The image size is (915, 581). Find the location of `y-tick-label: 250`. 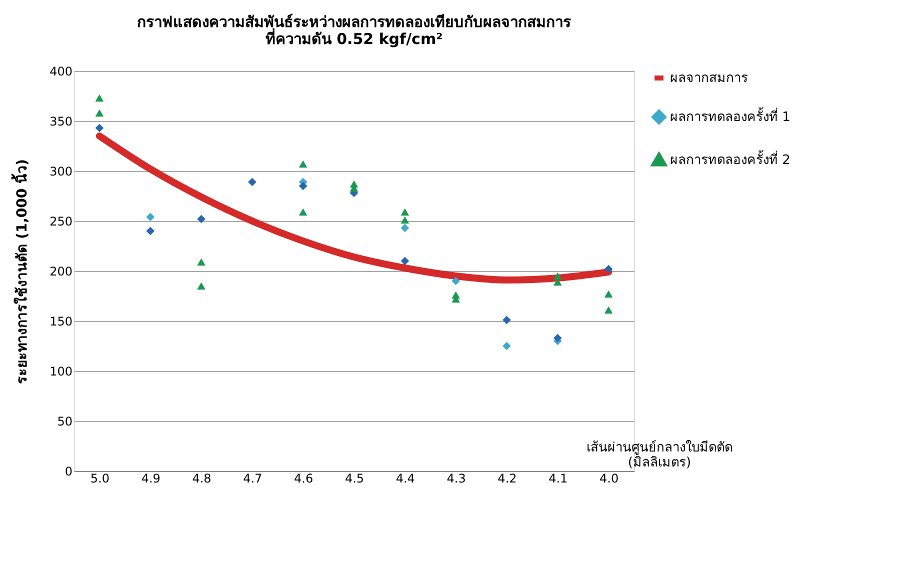

y-tick-label: 250 is located at coordinates (61, 221).